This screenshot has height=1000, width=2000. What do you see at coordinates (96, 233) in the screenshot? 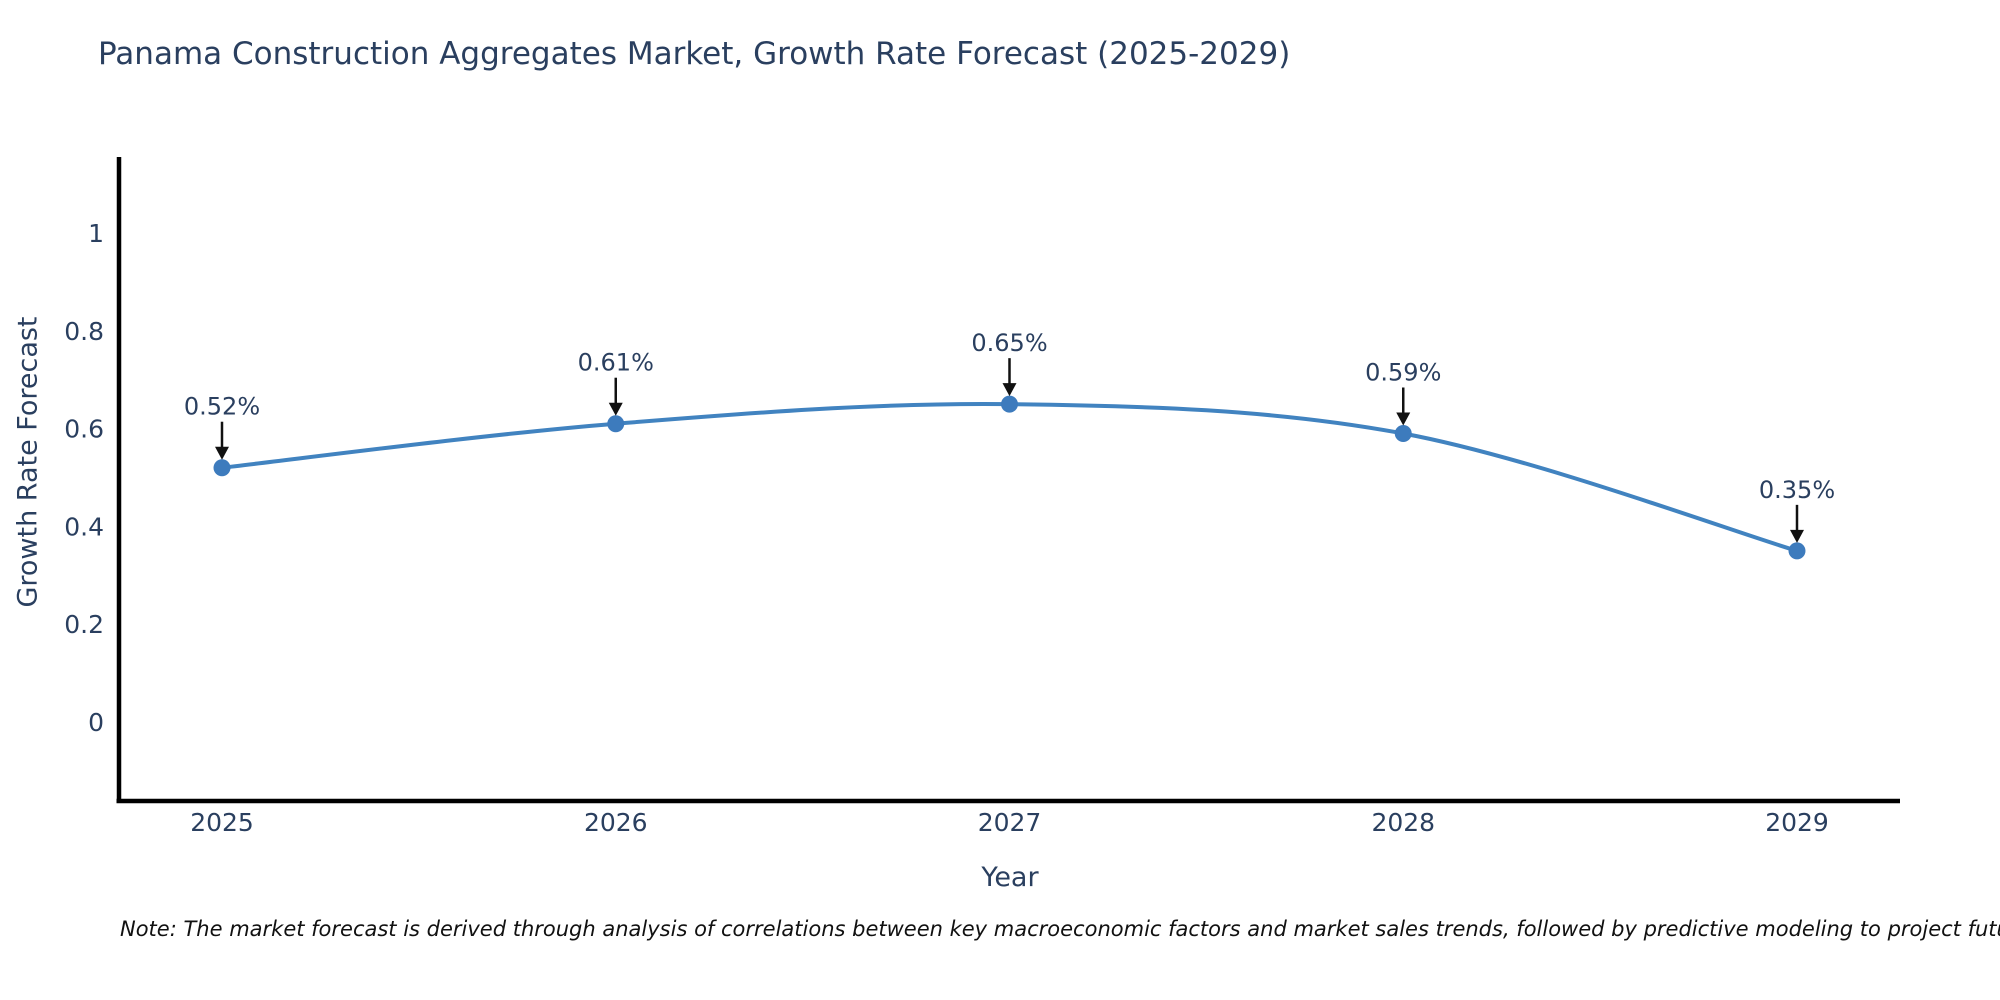
I see `y-tick-label: 1` at bounding box center [96, 233].